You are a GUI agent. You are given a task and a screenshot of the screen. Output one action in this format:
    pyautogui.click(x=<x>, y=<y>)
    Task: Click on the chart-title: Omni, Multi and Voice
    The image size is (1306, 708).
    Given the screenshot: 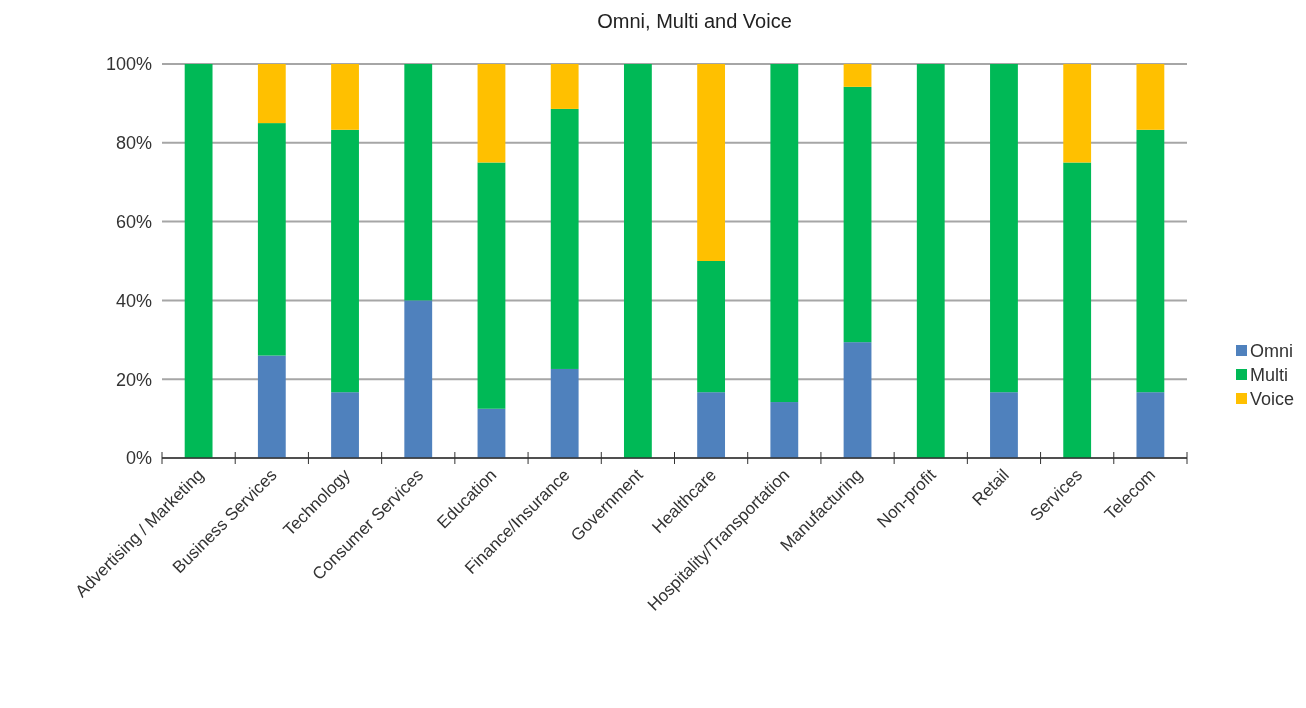 What is the action you would take?
    pyautogui.click(x=694, y=21)
    